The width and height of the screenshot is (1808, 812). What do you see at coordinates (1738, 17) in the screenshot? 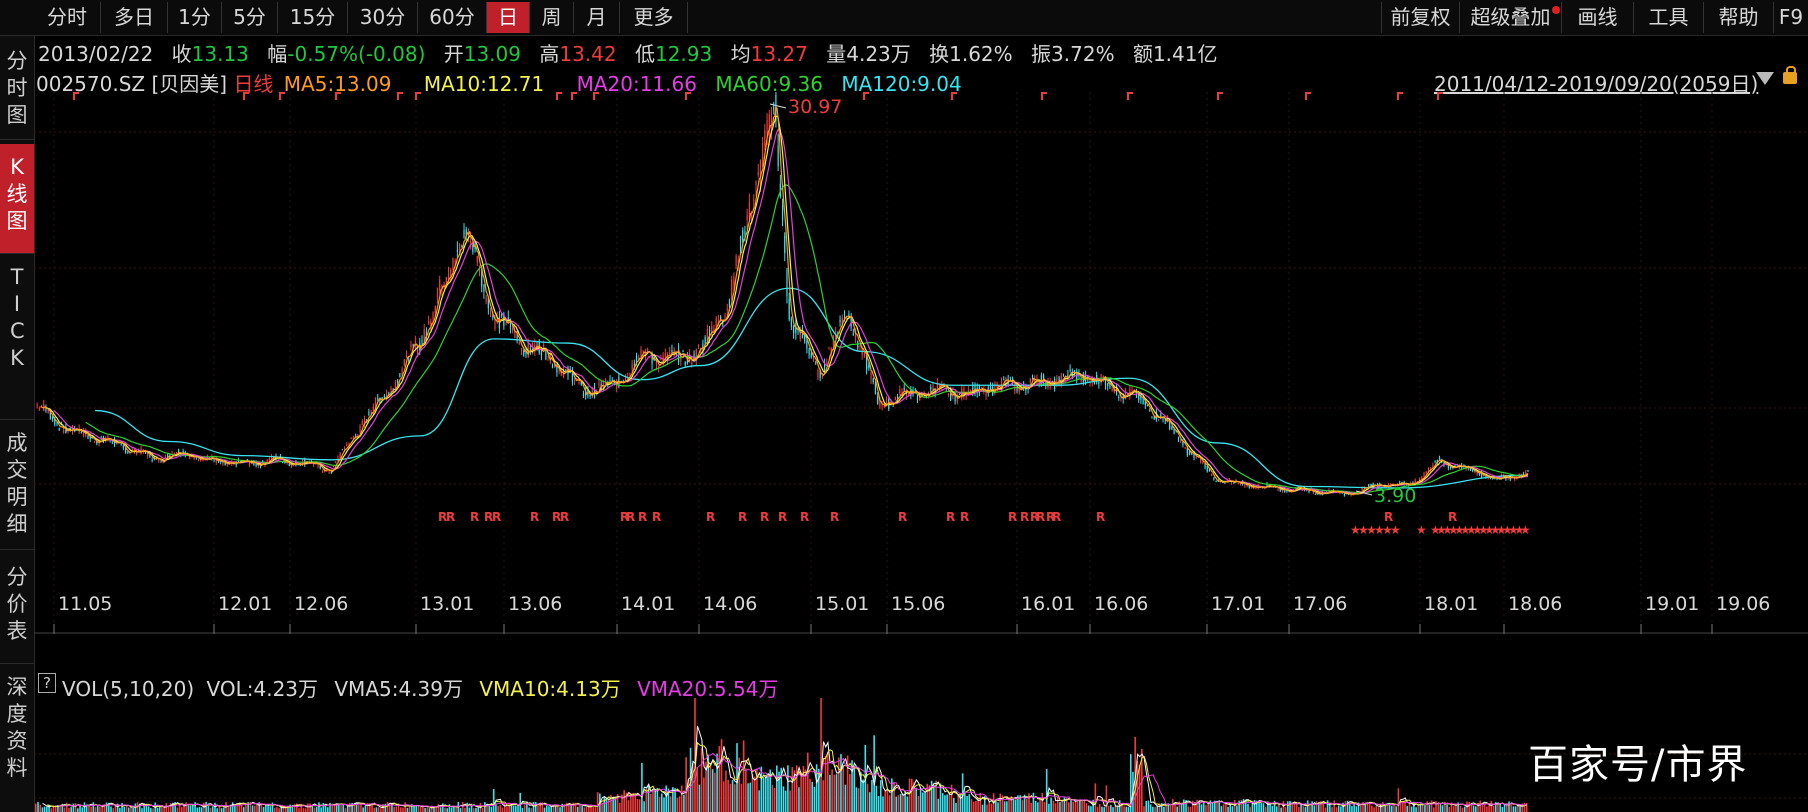
I see `help-button: 帮助` at bounding box center [1738, 17].